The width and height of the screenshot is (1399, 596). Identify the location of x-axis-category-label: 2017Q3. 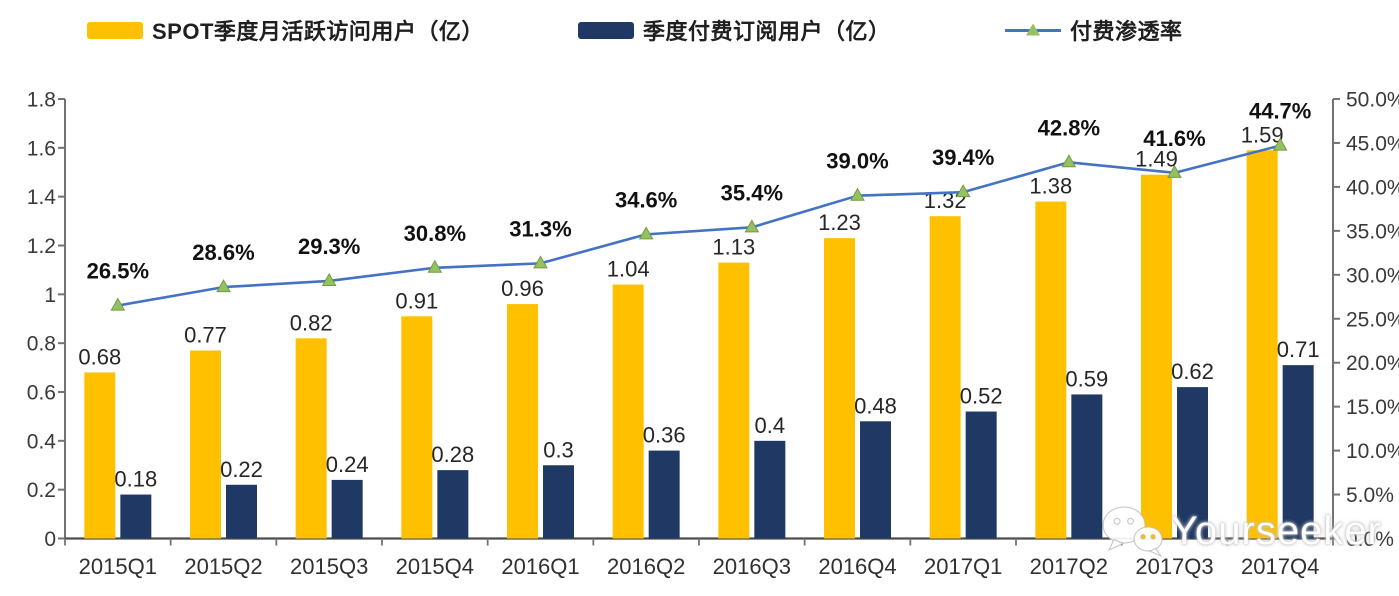
(1174, 566).